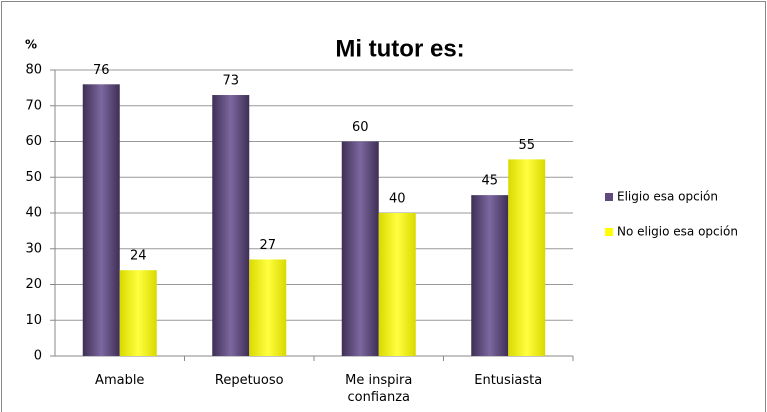  Describe the element at coordinates (360, 127) in the screenshot. I see `data-label: 60` at that location.